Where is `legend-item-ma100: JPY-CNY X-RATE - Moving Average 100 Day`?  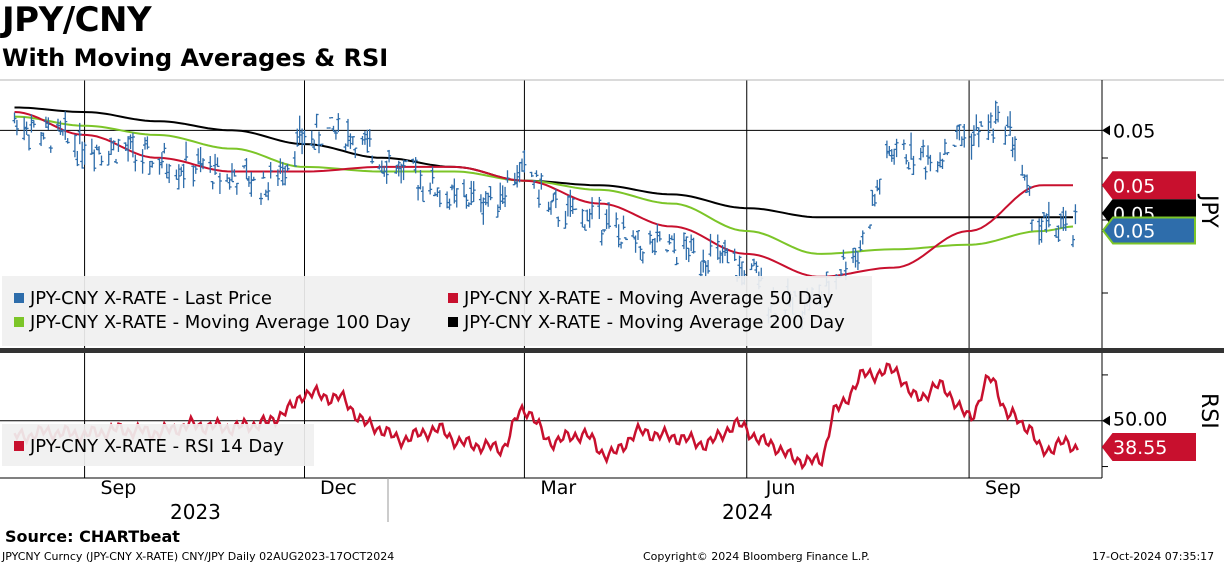
legend-item-ma100: JPY-CNY X-RATE - Moving Average 100 Day is located at coordinates (212, 322).